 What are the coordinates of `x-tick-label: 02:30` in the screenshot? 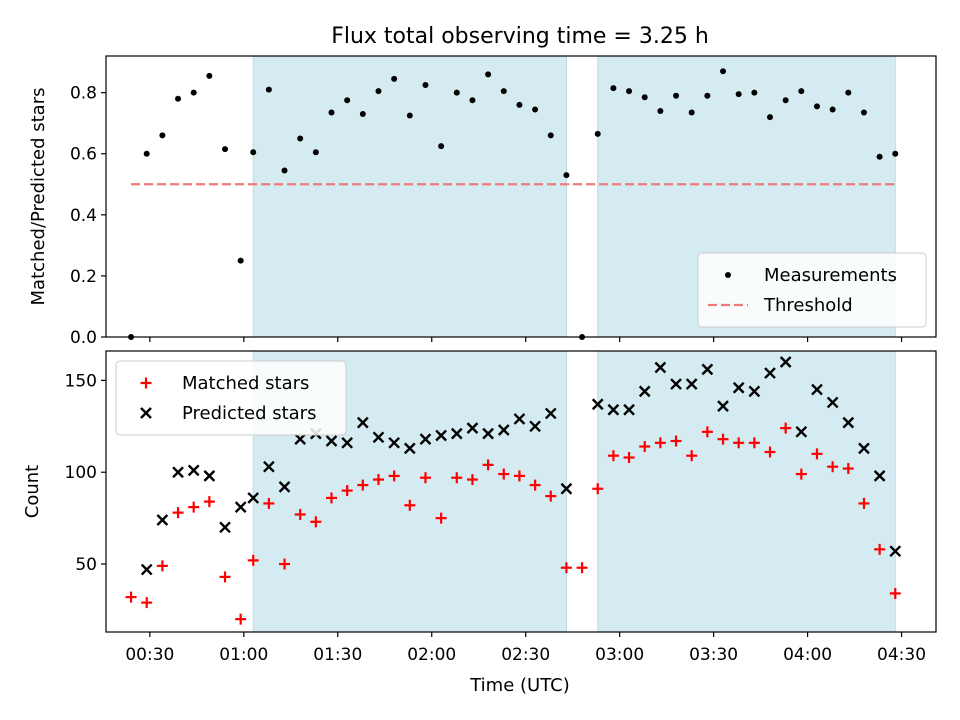 It's located at (525, 655).